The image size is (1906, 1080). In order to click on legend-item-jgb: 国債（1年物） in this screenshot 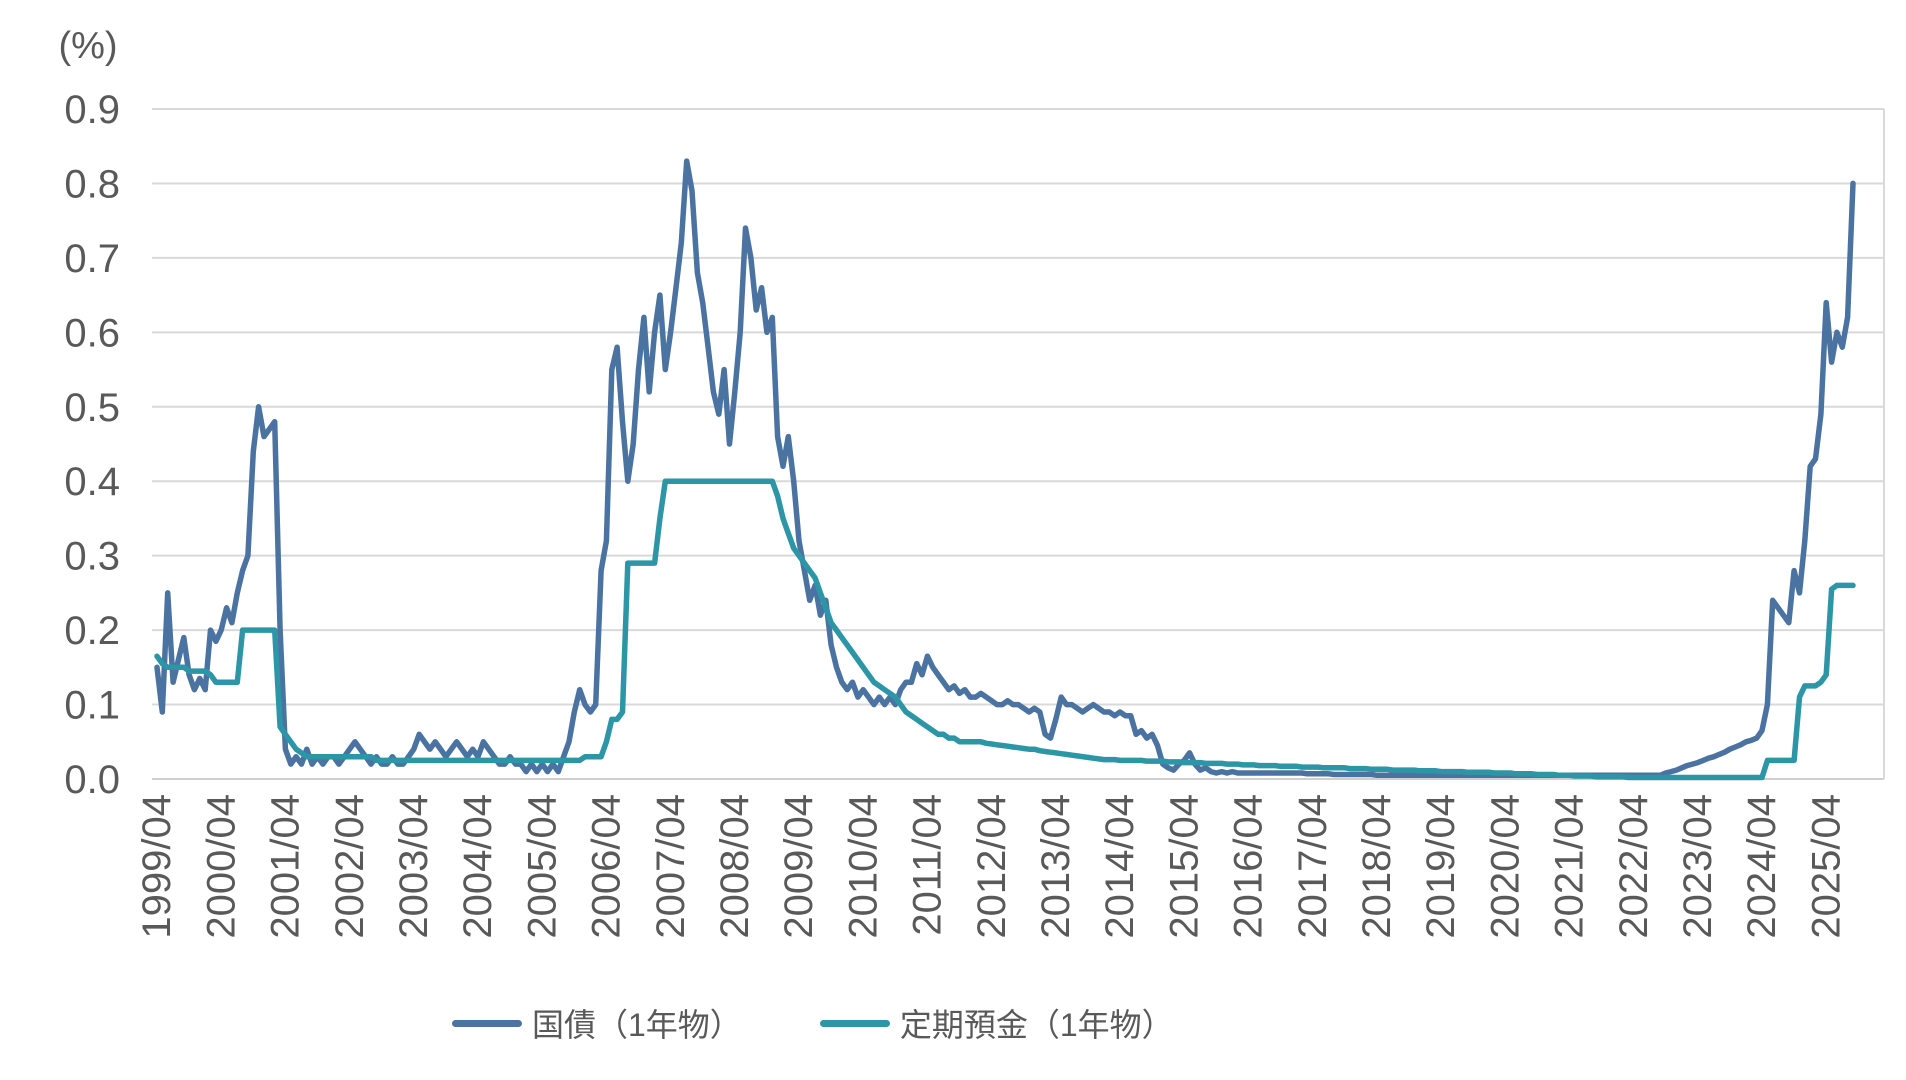, I will do `click(597, 1023)`.